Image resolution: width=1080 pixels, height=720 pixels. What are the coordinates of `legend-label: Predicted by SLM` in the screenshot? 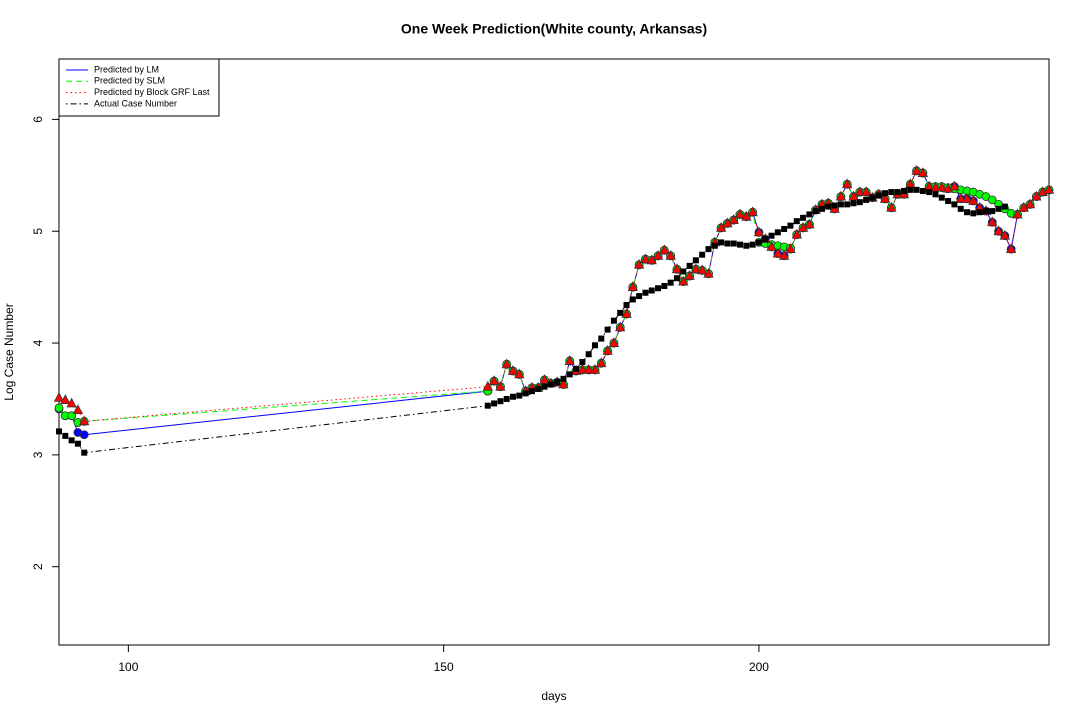 It's located at (129, 81).